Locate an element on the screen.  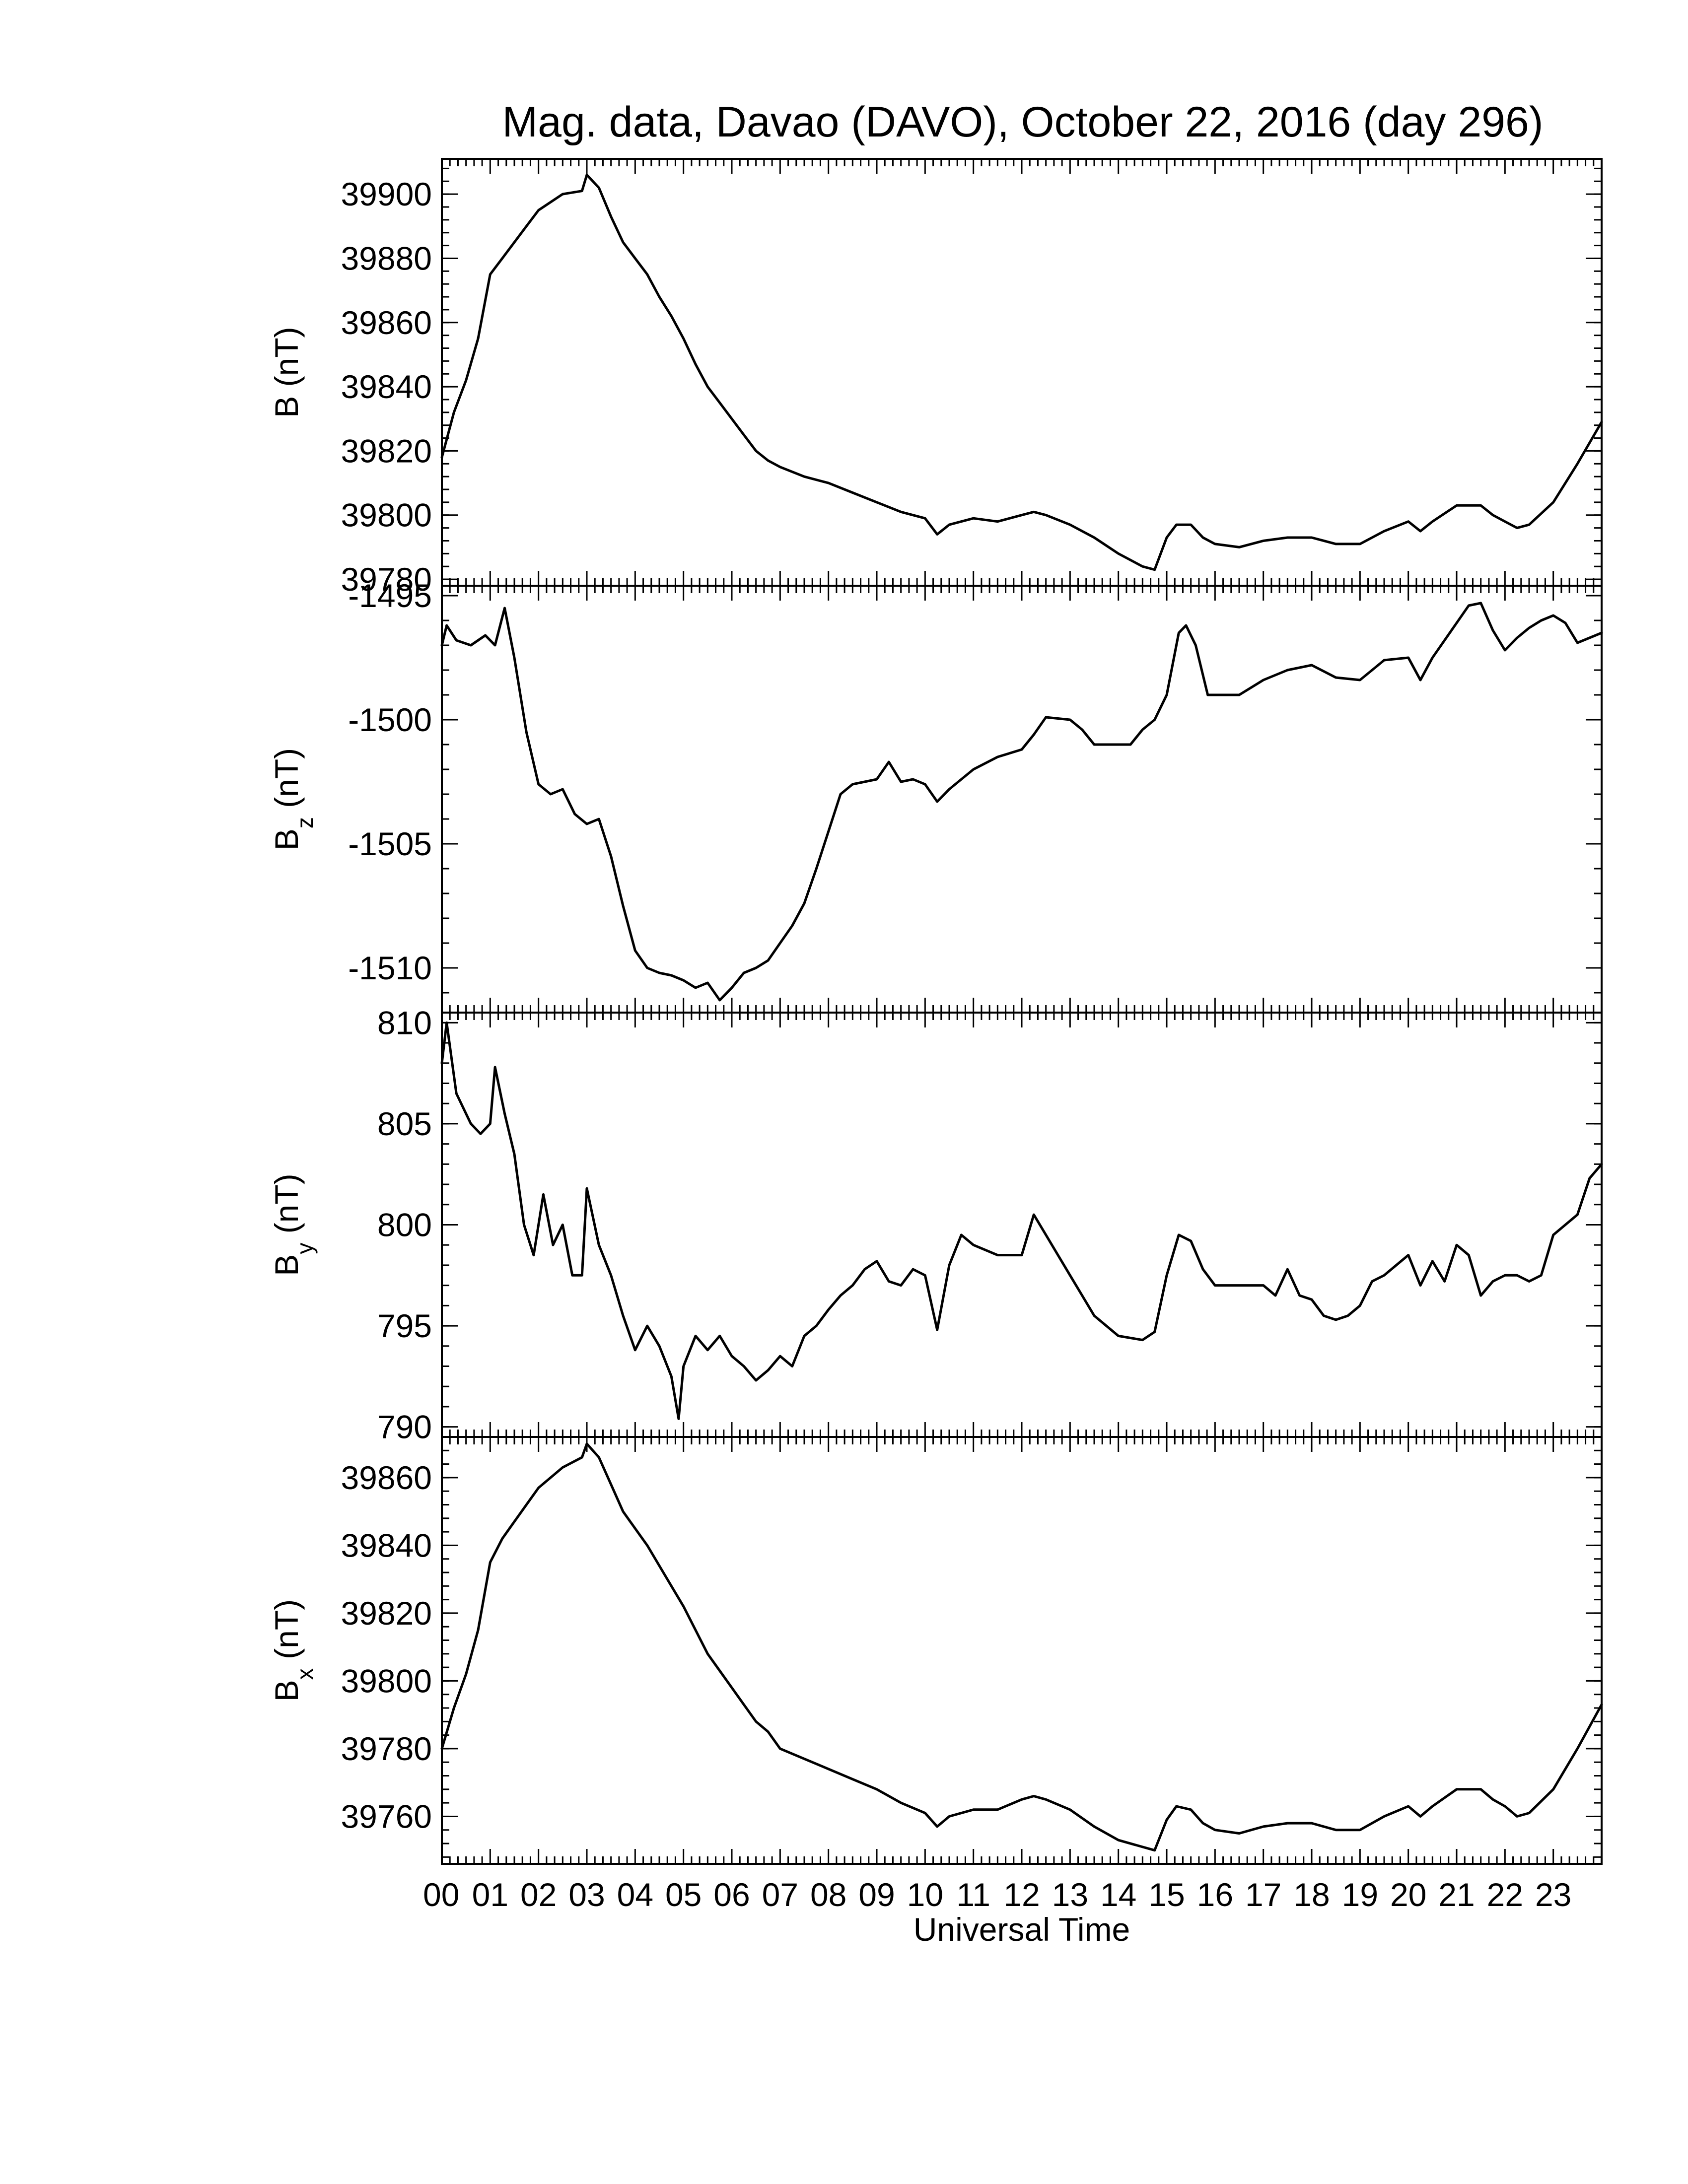
y-axis-label: Bz (nT) is located at coordinates (293, 799).